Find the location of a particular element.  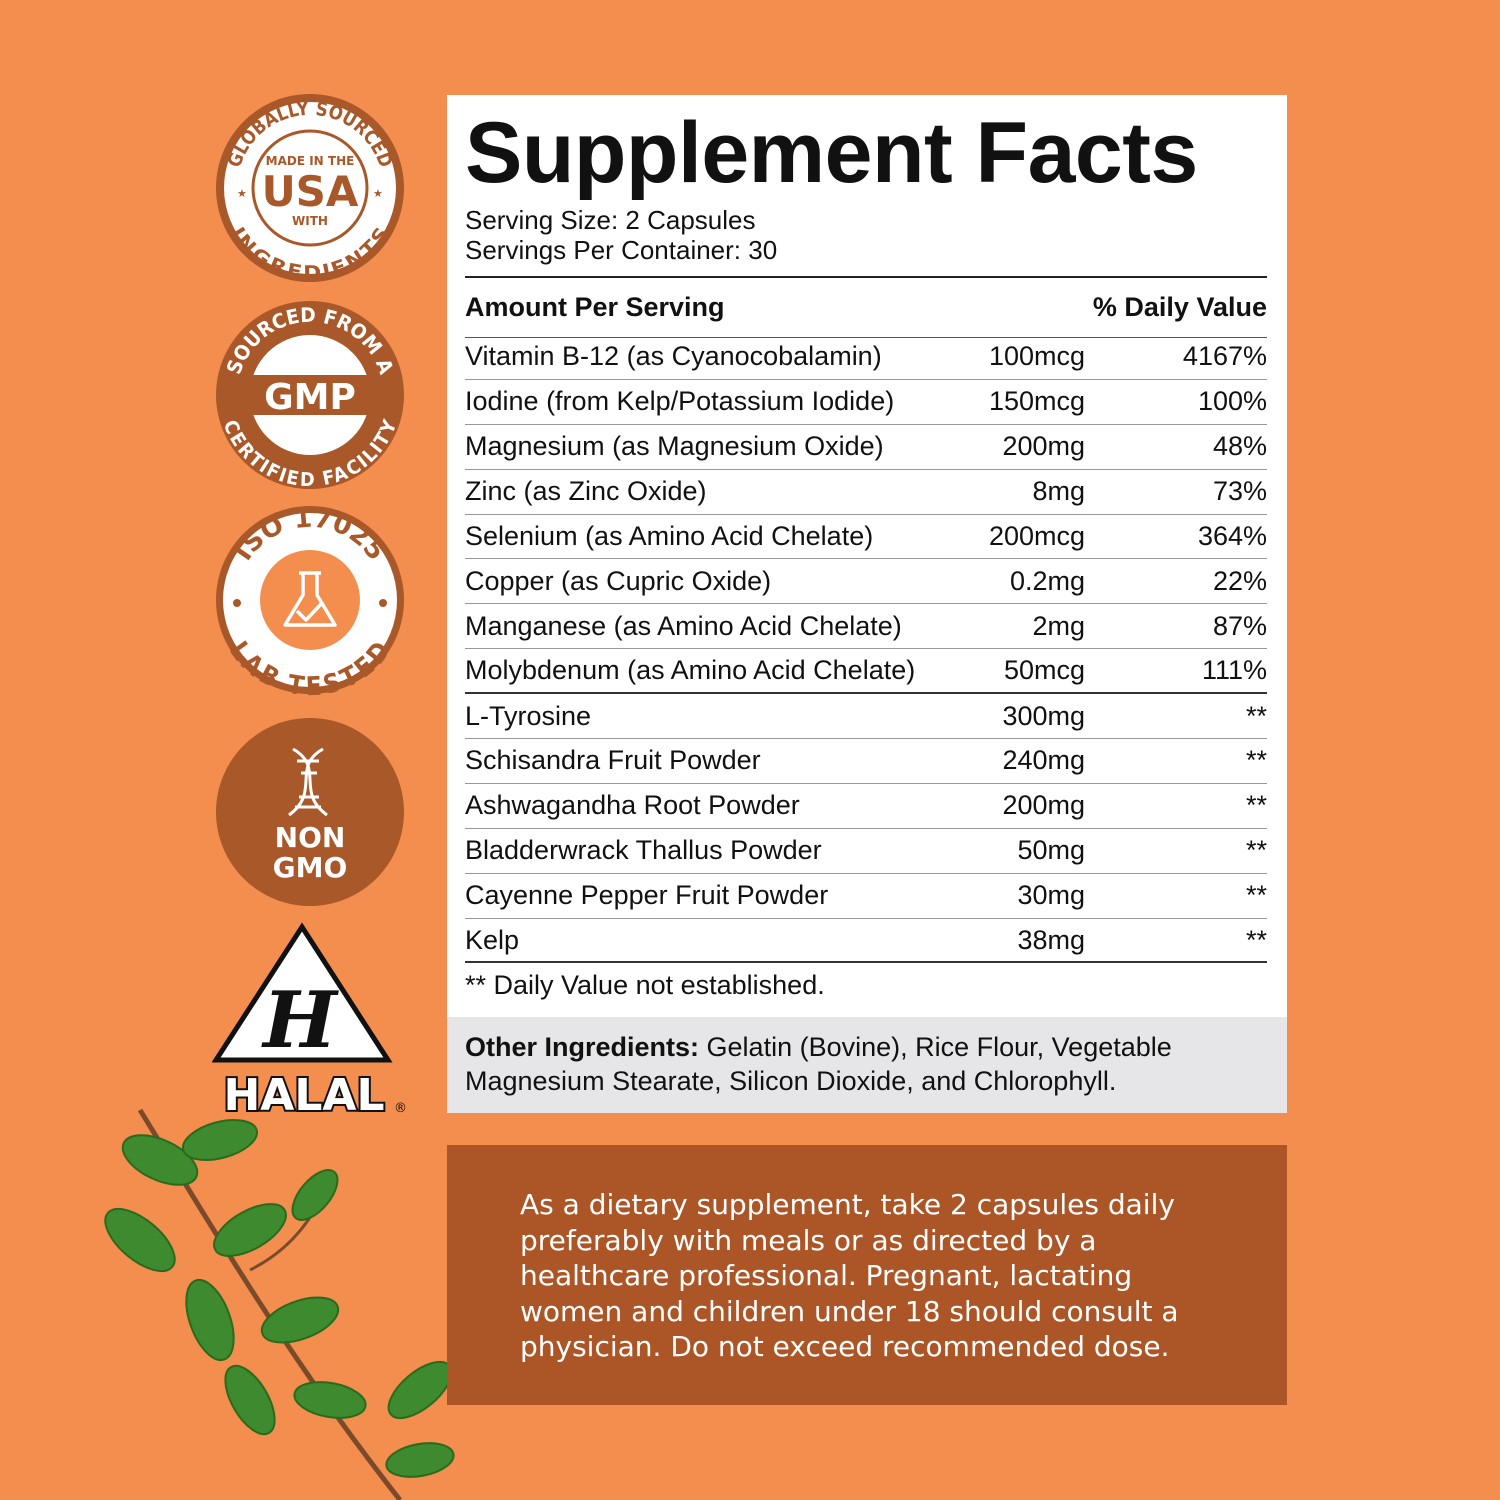

nutrient-name: Schisandra Fruit Powder is located at coordinates (613, 760).